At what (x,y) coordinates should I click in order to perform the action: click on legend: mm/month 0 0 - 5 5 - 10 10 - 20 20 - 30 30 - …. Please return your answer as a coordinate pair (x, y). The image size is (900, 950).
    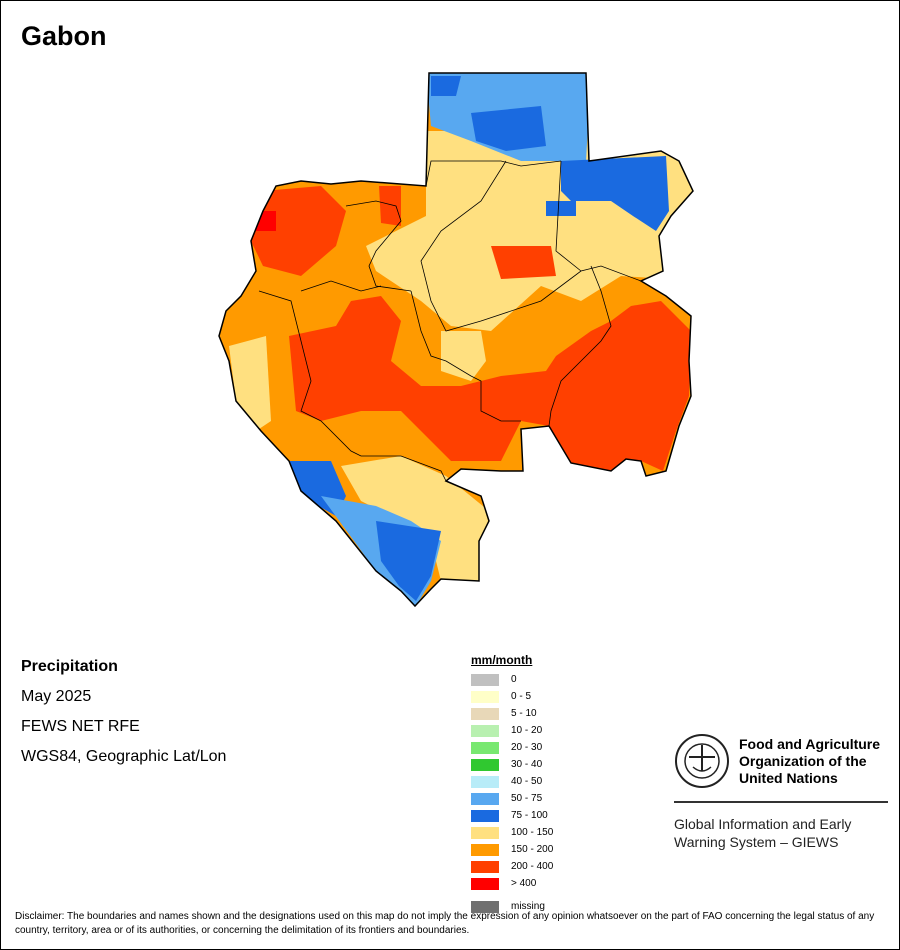
    Looking at the image, I should click on (512, 784).